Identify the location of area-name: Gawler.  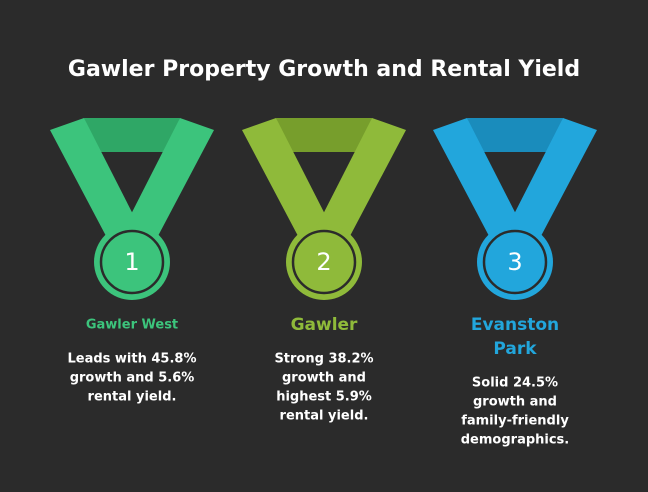
(324, 325).